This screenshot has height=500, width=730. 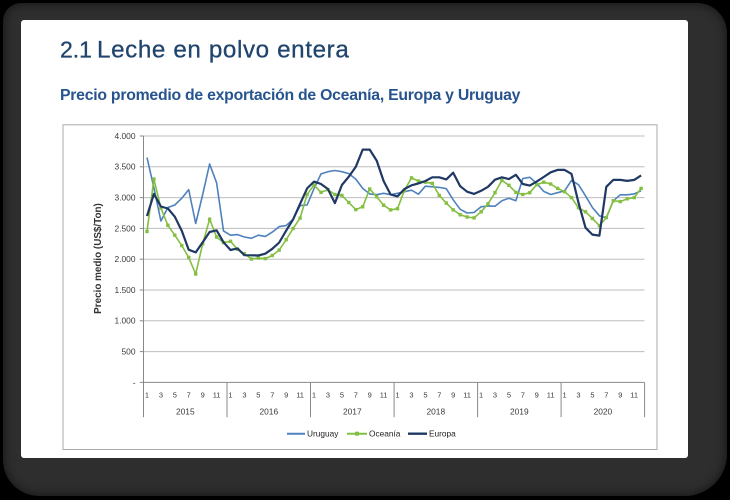 I want to click on svg-text: 2.000, so click(x=125, y=259).